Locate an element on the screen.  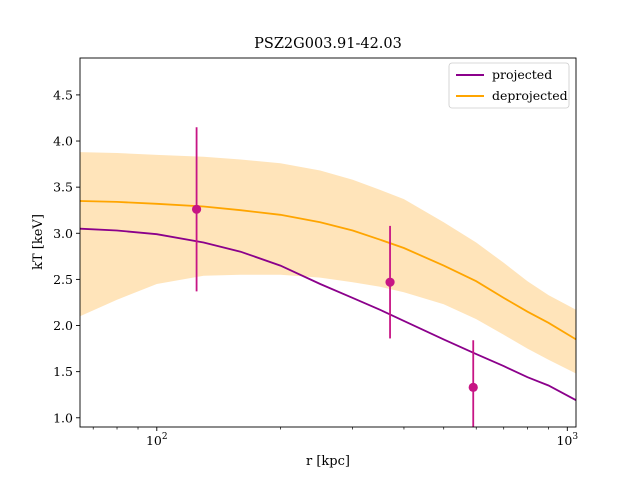
y-tick-label: 3.0 is located at coordinates (63, 233).